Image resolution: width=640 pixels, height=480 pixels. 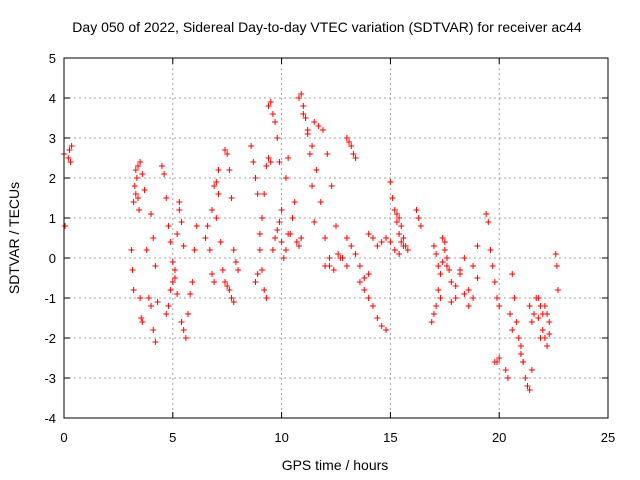 I want to click on y-tick-label: 5, so click(x=52, y=58).